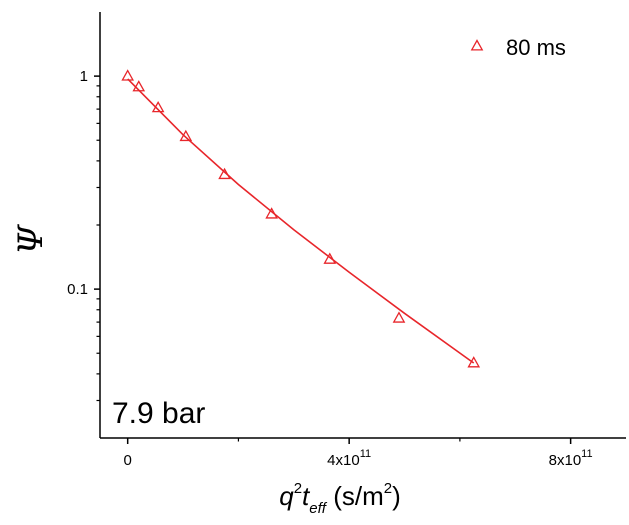  What do you see at coordinates (571, 458) in the screenshot?
I see `x-tick-label: 8x10¹¹` at bounding box center [571, 458].